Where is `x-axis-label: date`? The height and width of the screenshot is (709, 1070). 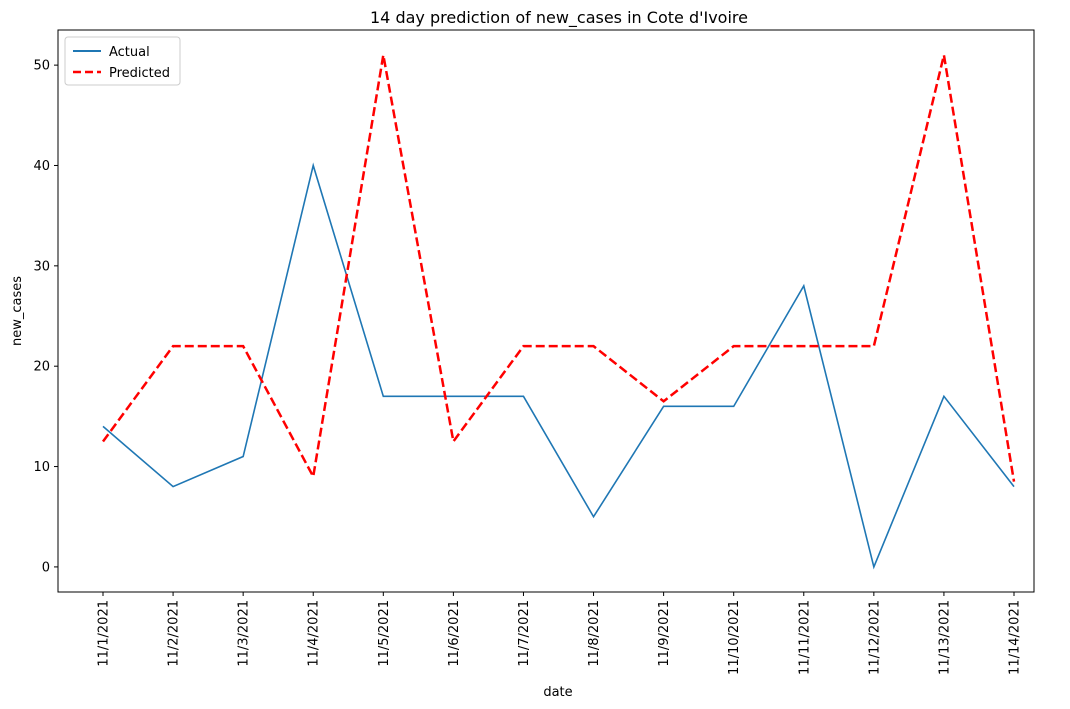 x-axis-label: date is located at coordinates (557, 692).